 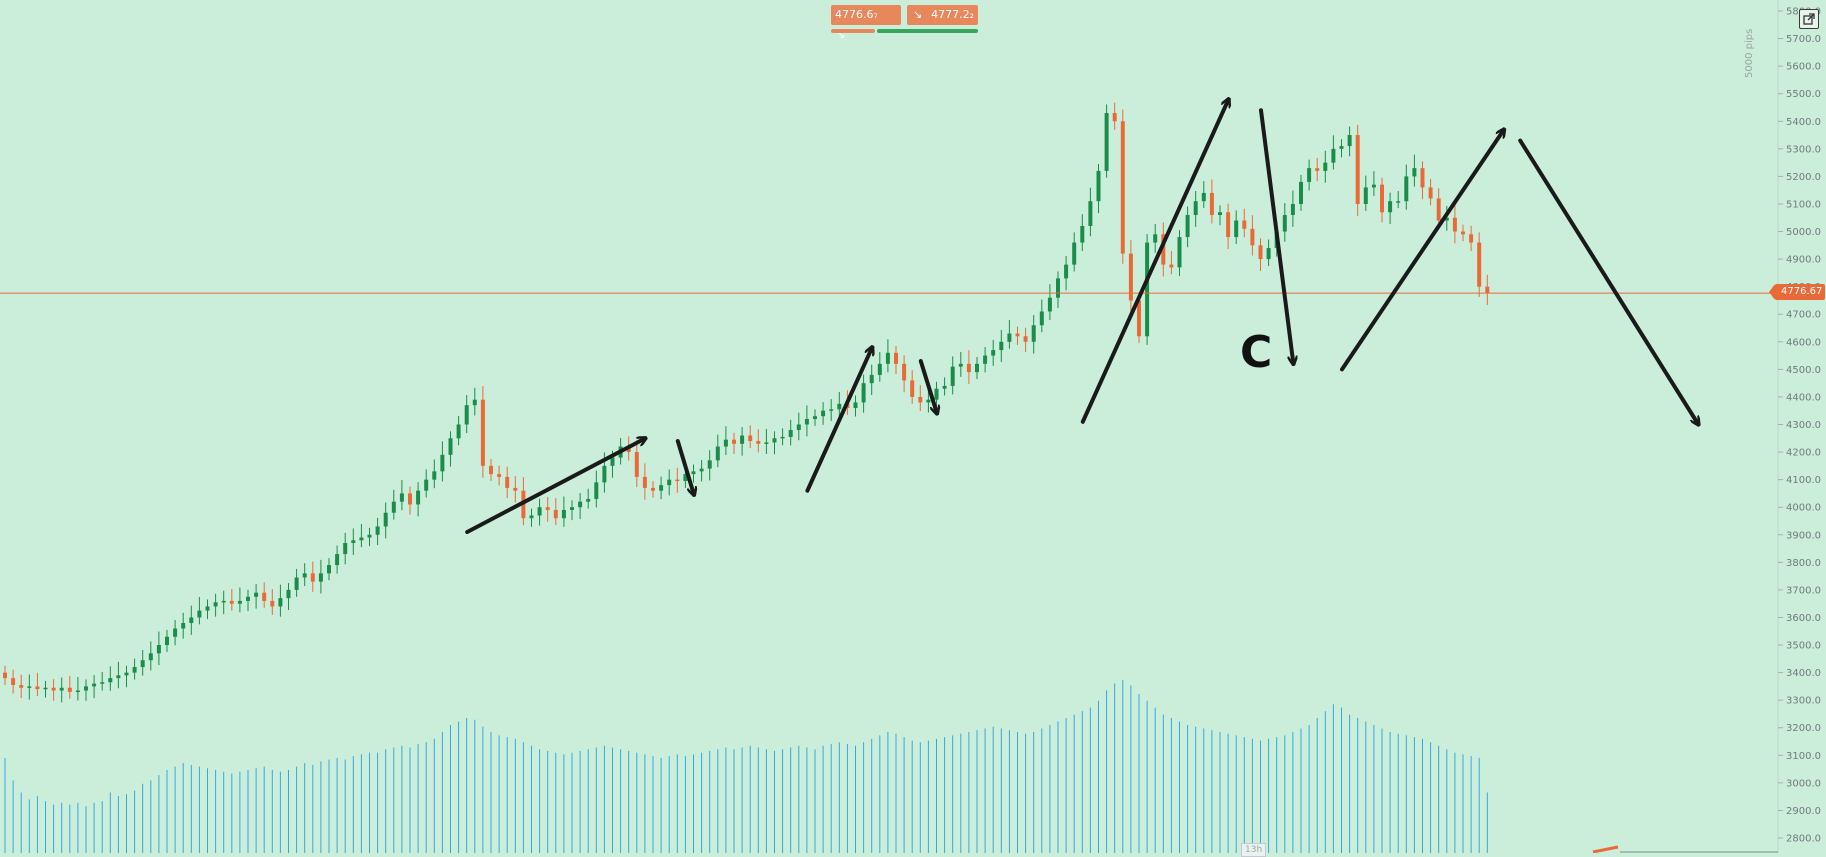 I want to click on sell-price: 4776.6₇, so click(x=856, y=14).